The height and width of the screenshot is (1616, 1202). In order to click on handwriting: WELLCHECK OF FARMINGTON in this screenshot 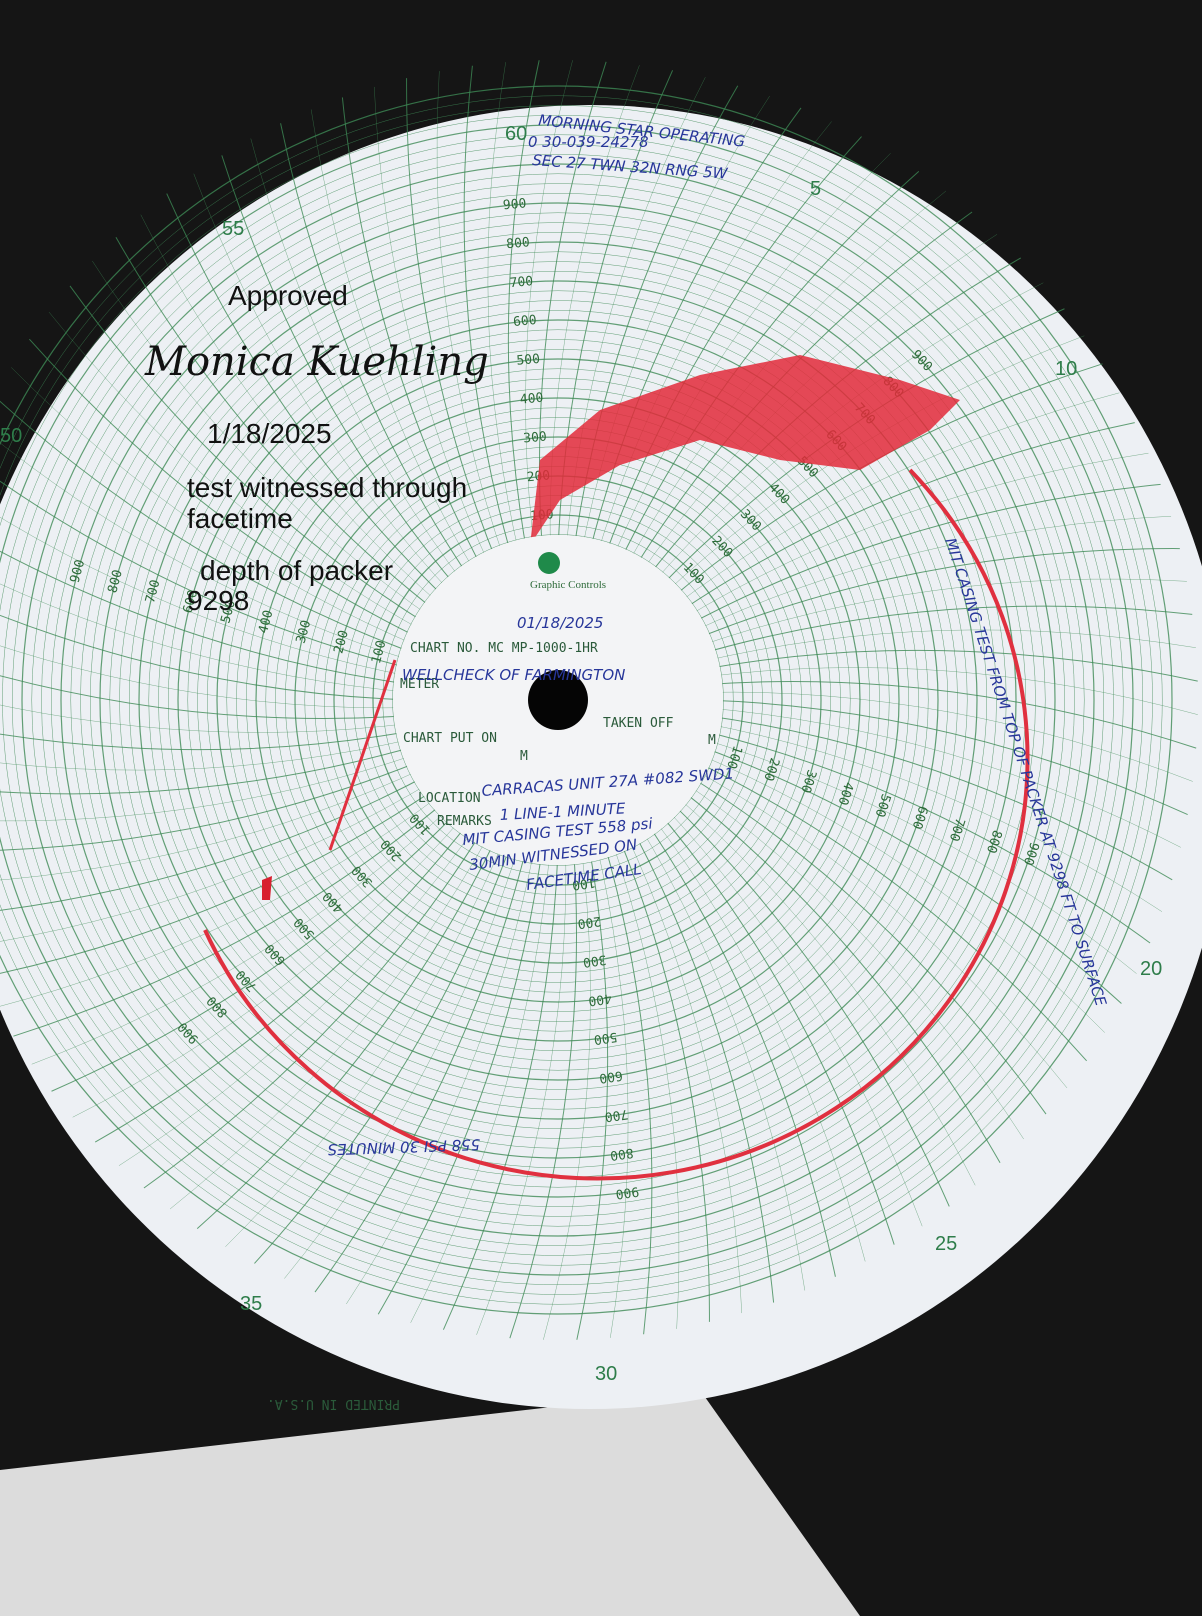, I will do `click(513, 675)`.